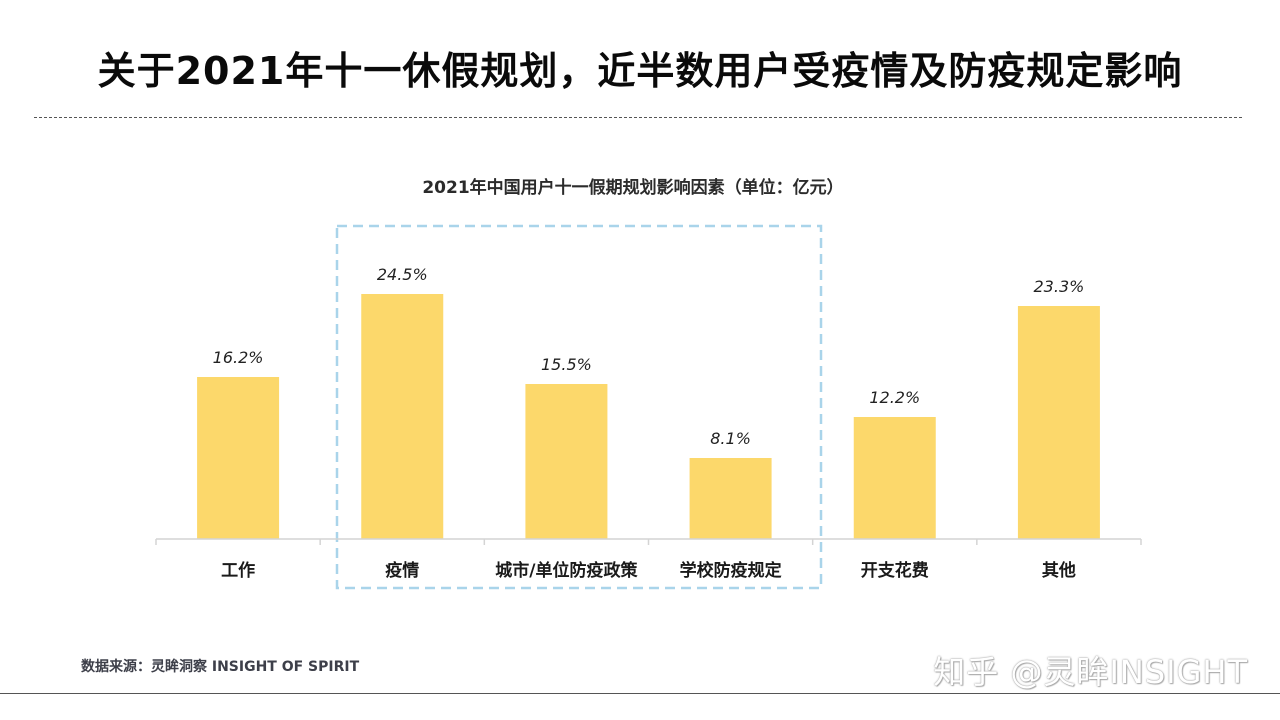 The width and height of the screenshot is (1280, 720). Describe the element at coordinates (566, 570) in the screenshot. I see `x-tick-label: 城市/单位防疫政策` at that location.